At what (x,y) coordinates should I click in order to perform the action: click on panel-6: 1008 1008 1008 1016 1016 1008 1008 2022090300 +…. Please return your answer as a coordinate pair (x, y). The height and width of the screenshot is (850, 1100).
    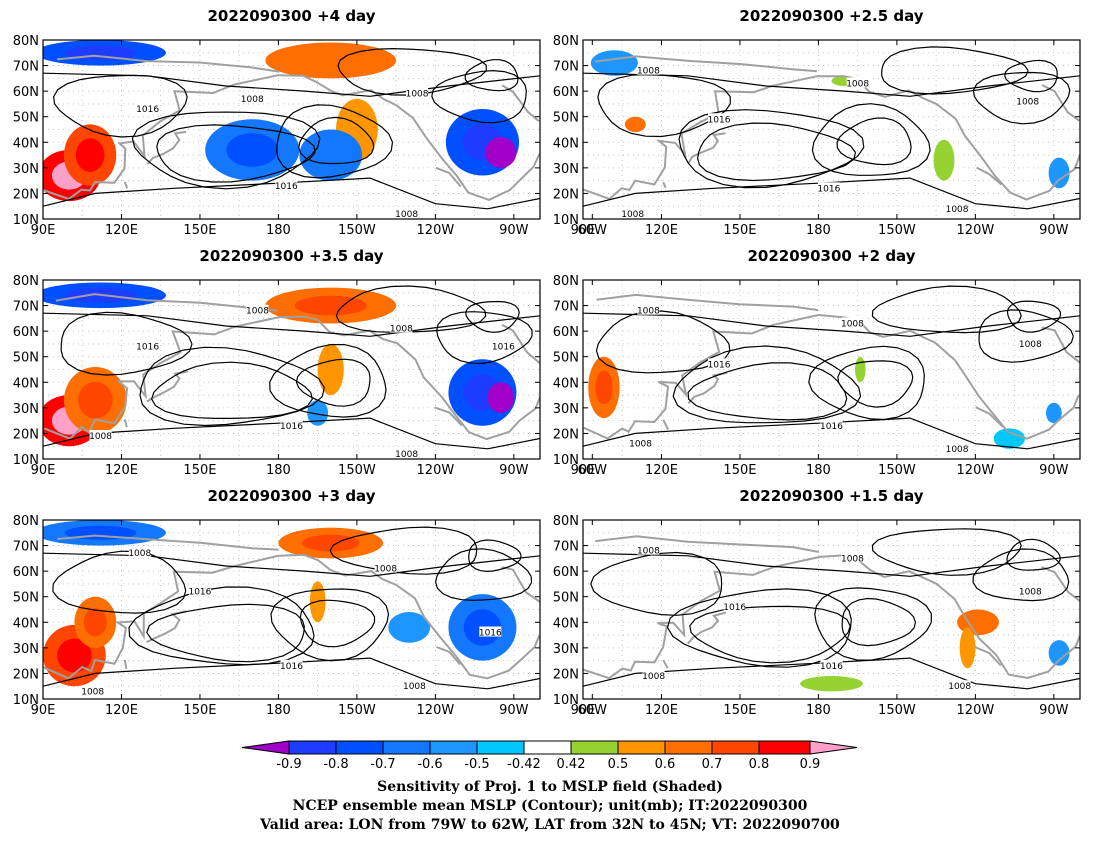
    Looking at the image, I should click on (817, 602).